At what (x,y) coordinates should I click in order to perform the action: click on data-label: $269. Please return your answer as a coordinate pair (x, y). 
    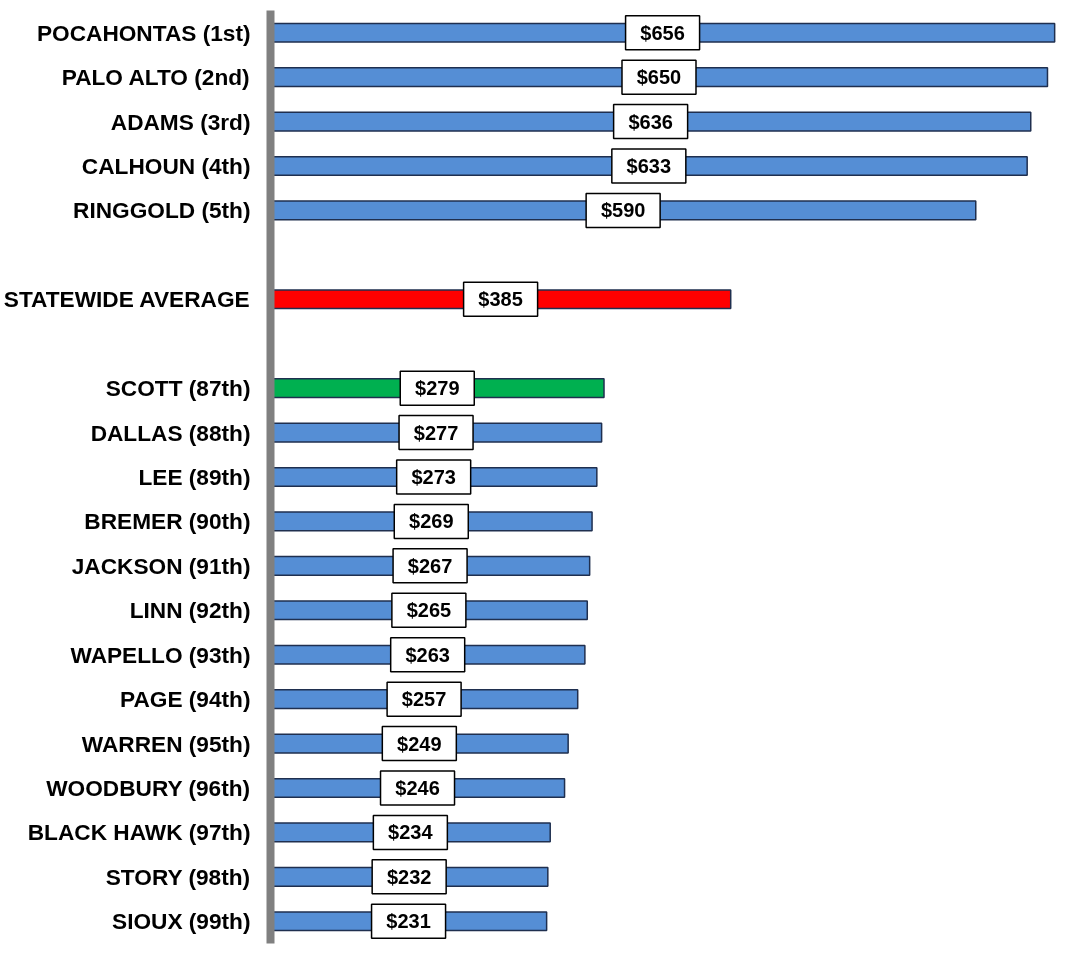
    Looking at the image, I should click on (431, 521).